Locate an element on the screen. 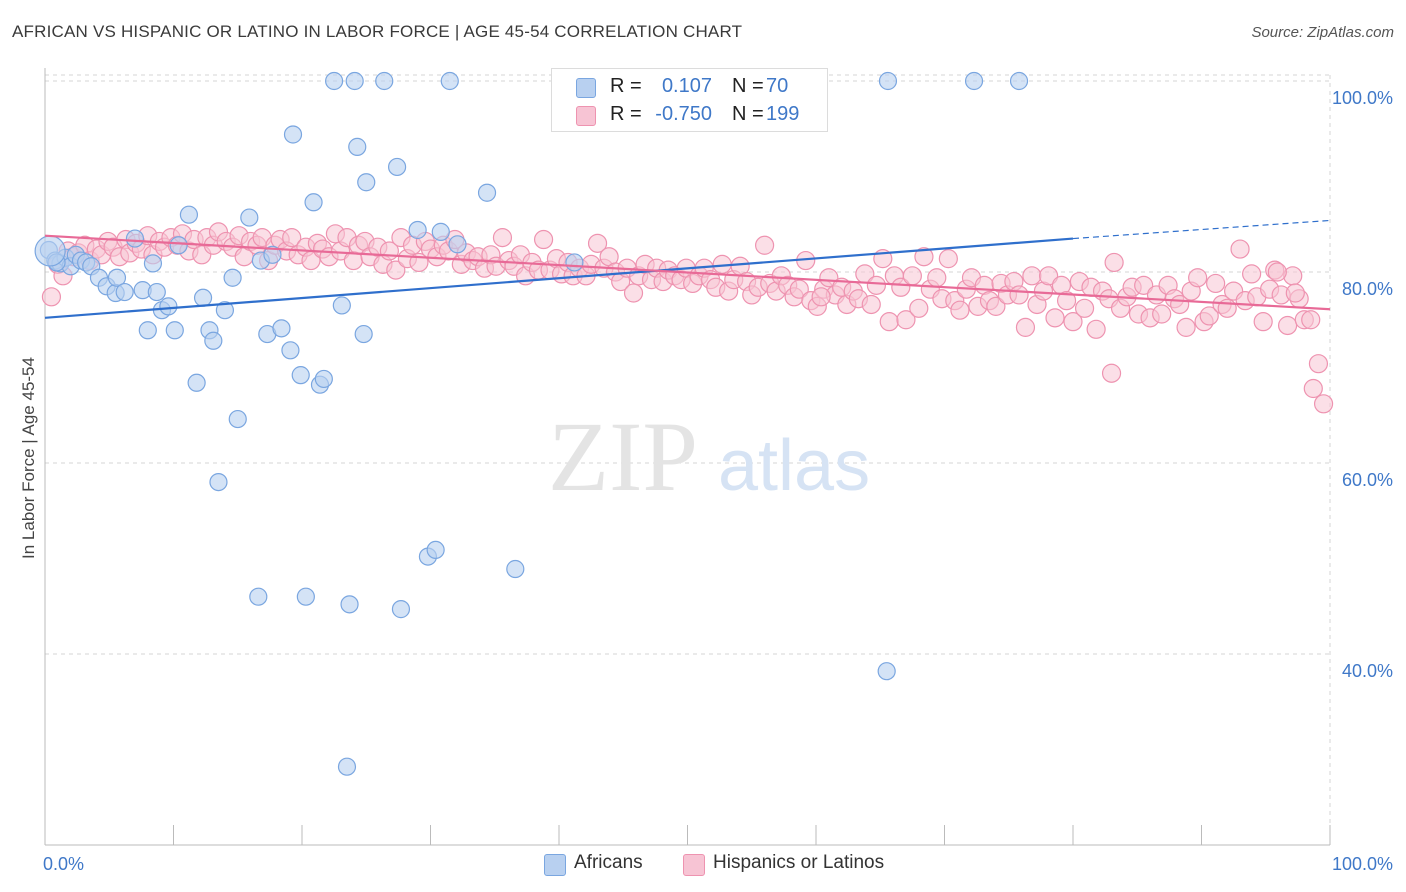  trend-lines is located at coordinates (687, 269).